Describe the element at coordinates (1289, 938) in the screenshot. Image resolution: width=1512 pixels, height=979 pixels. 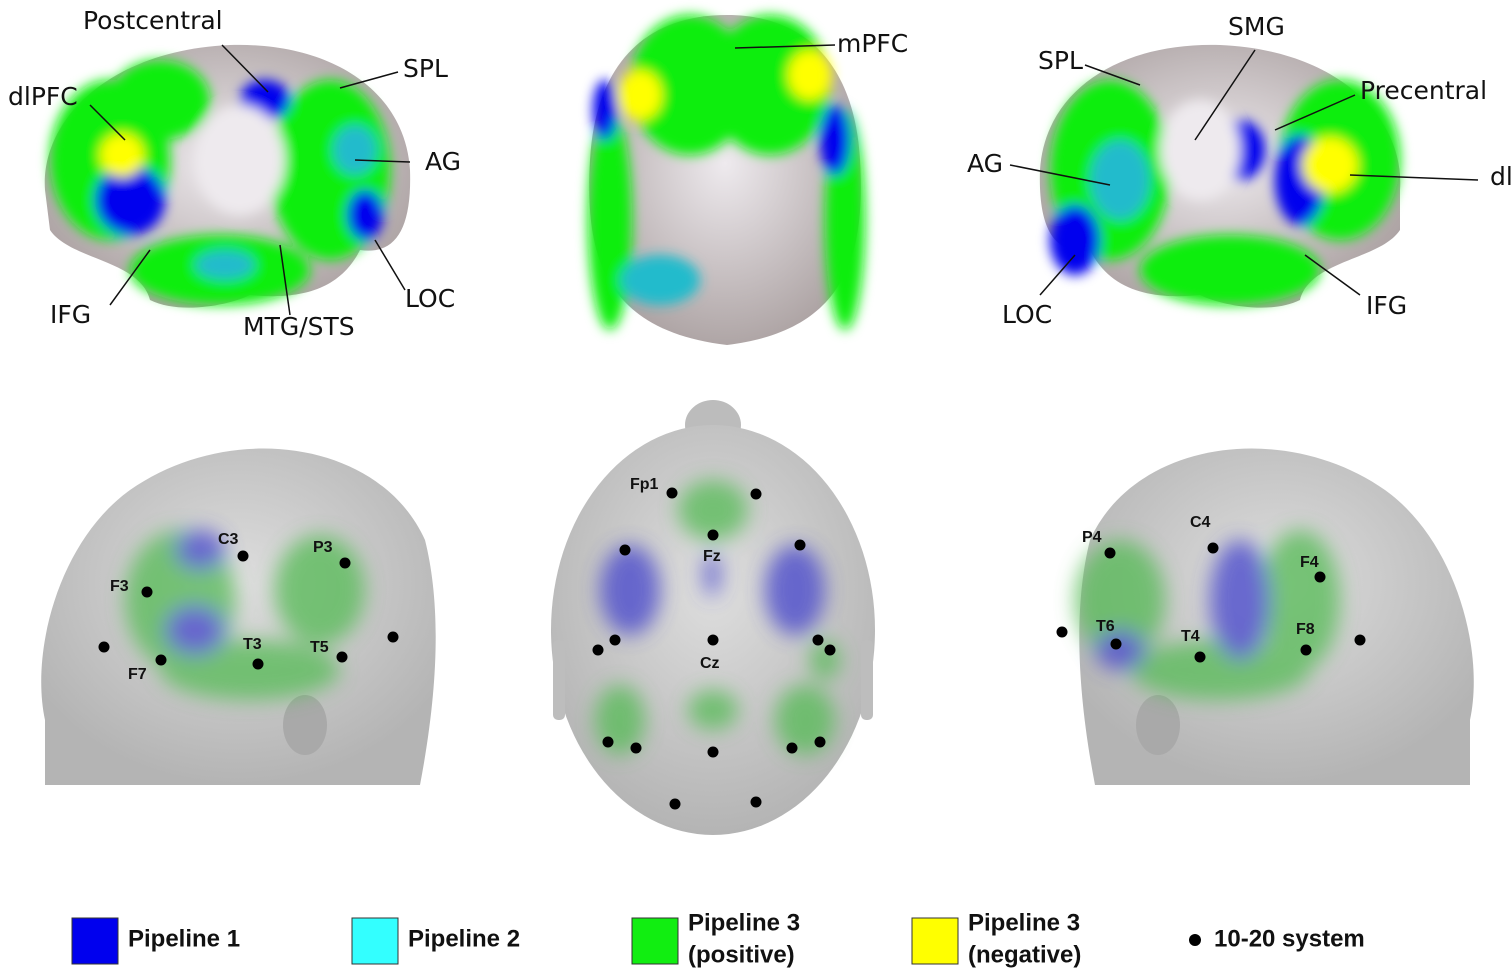
I see `legend-label: 10-20 system` at that location.